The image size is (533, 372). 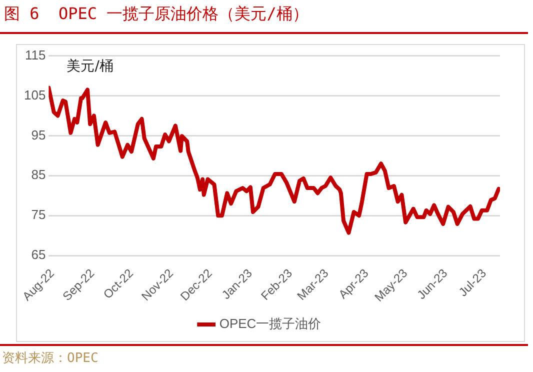 I want to click on y-tick-label: 105, so click(x=35, y=94).